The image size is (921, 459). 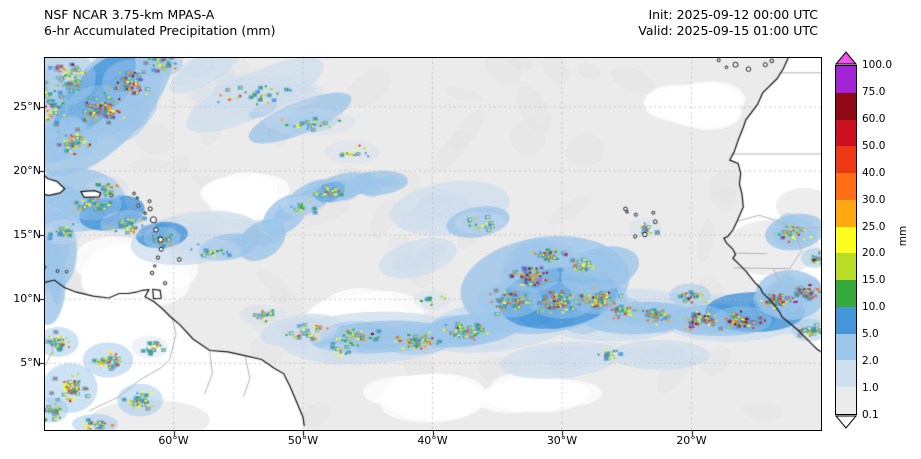 I want to click on colorbar, so click(x=846, y=240).